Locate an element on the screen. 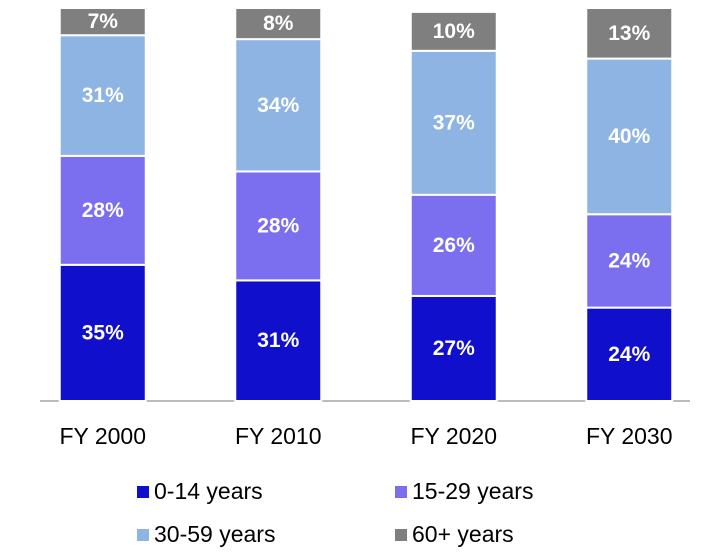 This screenshot has height=554, width=709. data-label: 10% is located at coordinates (454, 31).